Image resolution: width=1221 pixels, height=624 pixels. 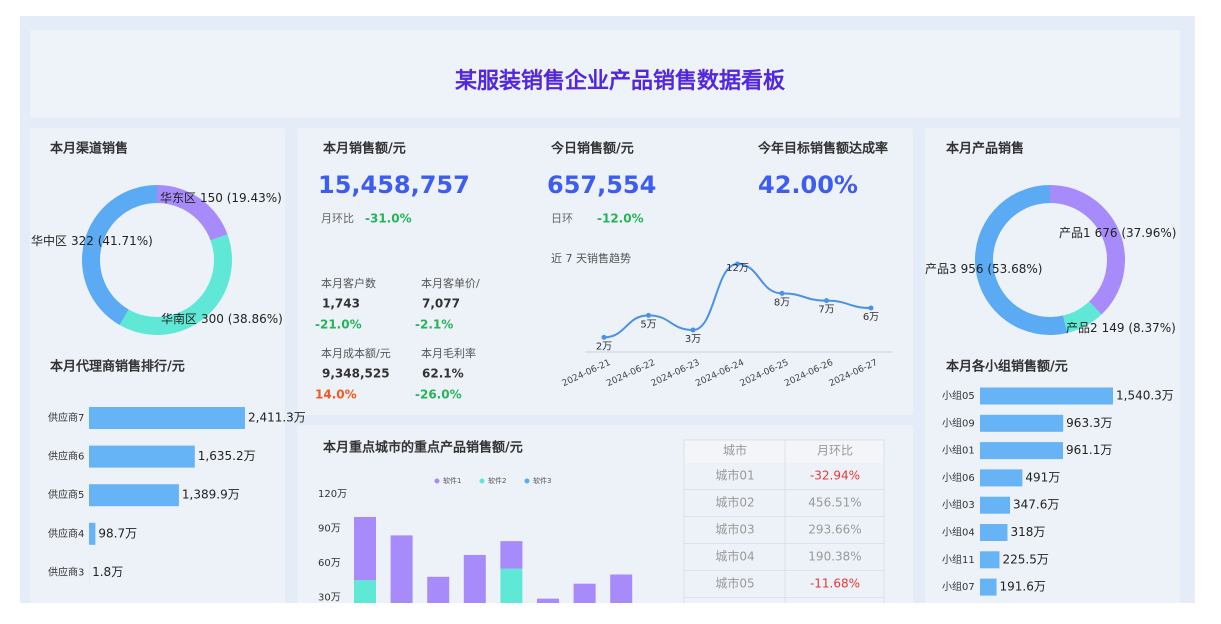 I want to click on sub-kpi-value: 9,348,525, so click(x=356, y=374).